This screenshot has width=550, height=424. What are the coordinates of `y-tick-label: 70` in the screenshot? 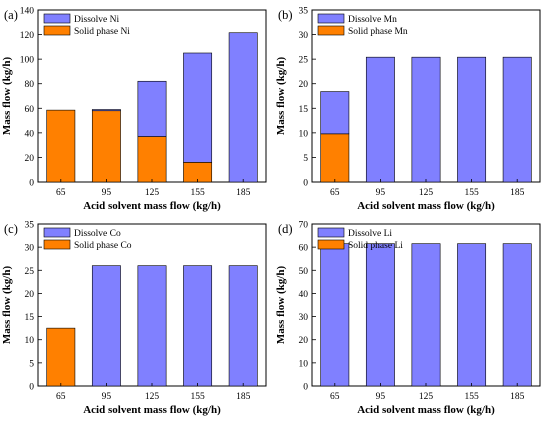 It's located at (304, 226).